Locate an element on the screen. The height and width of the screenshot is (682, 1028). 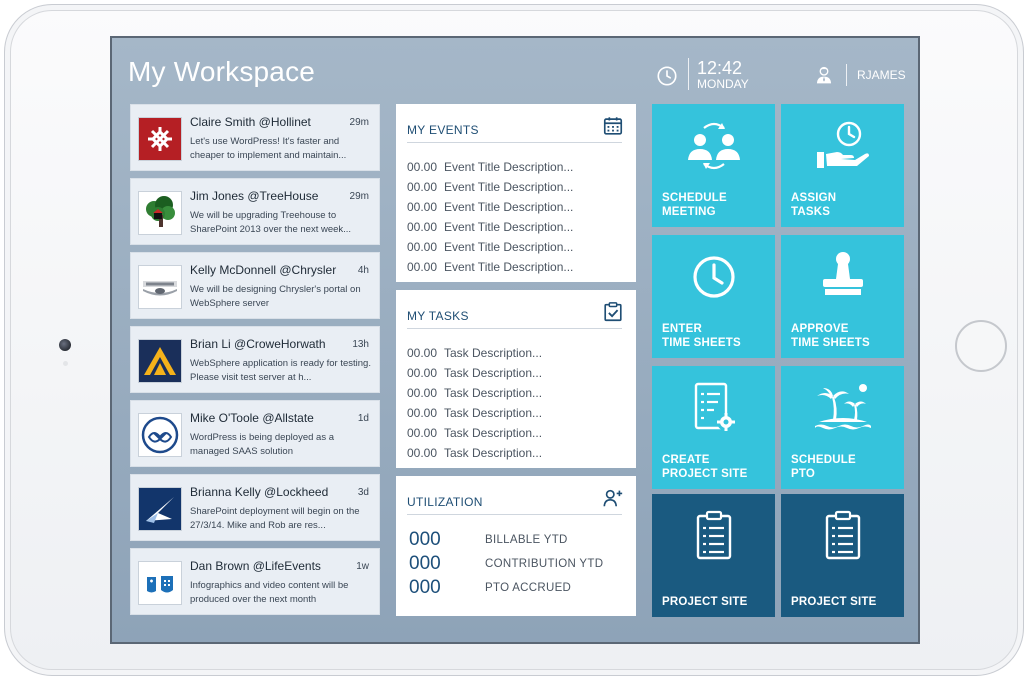
feed-timestamp: 29m is located at coordinates (359, 196).